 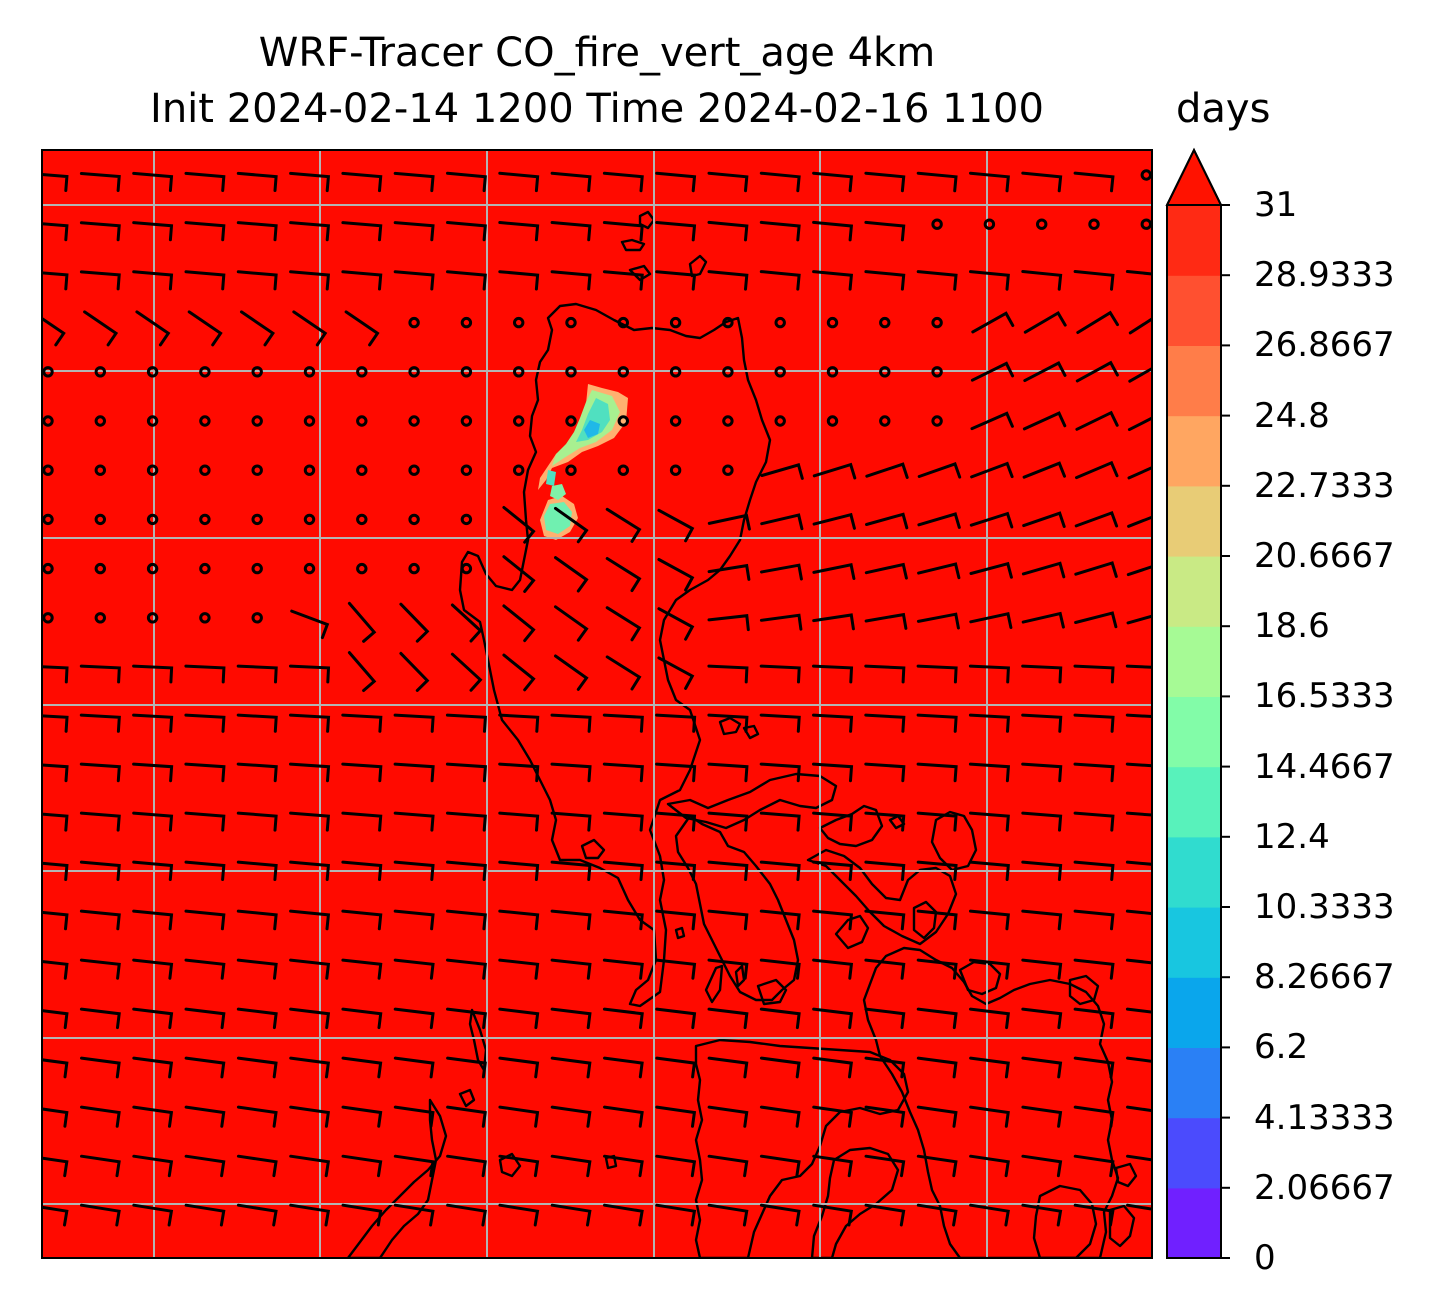 What do you see at coordinates (1194, 703) in the screenshot?
I see `colorbar-frame` at bounding box center [1194, 703].